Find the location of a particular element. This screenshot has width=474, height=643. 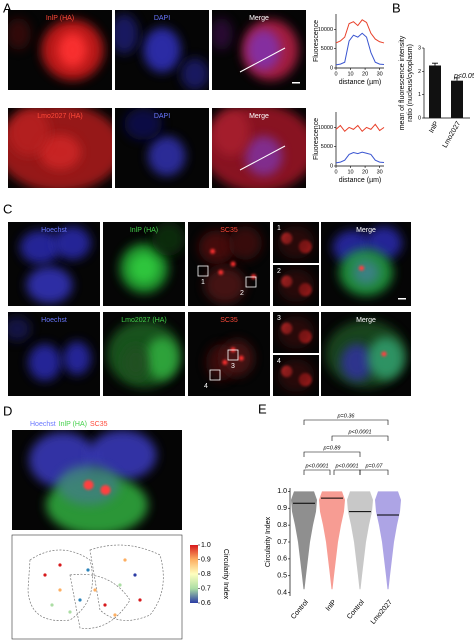

y-tick-label: 0 is located at coordinates (419, 118).